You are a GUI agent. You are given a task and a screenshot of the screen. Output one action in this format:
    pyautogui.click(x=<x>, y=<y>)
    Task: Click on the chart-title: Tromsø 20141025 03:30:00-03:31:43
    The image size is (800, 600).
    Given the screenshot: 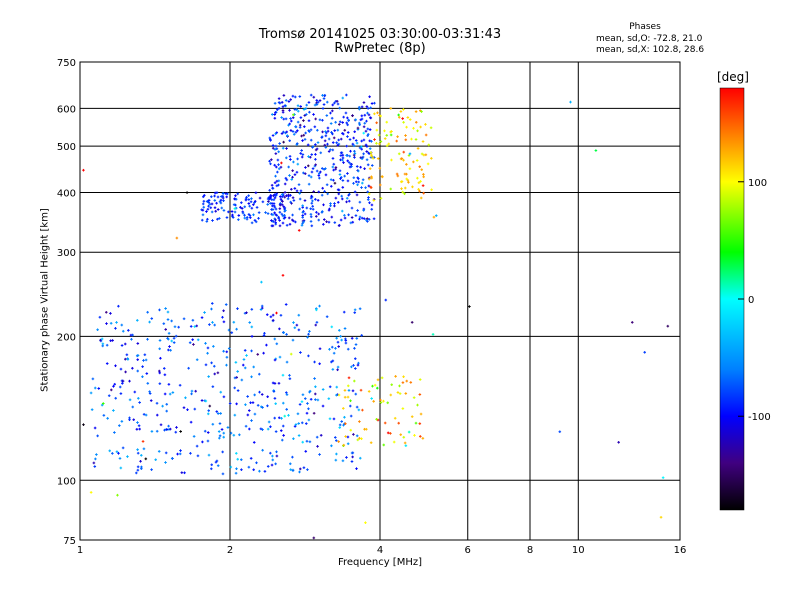 What is the action you would take?
    pyautogui.click(x=380, y=34)
    